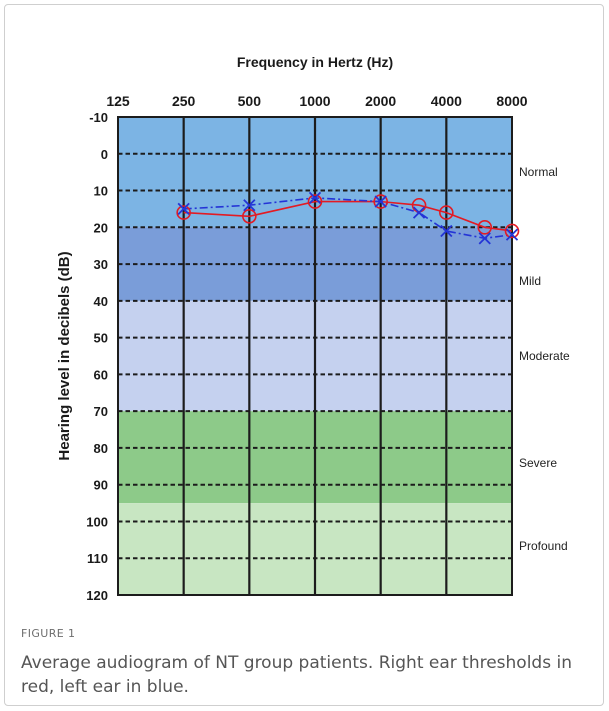 Image resolution: width=609 pixels, height=711 pixels. Describe the element at coordinates (101, 374) in the screenshot. I see `y-tick-label: 60` at that location.